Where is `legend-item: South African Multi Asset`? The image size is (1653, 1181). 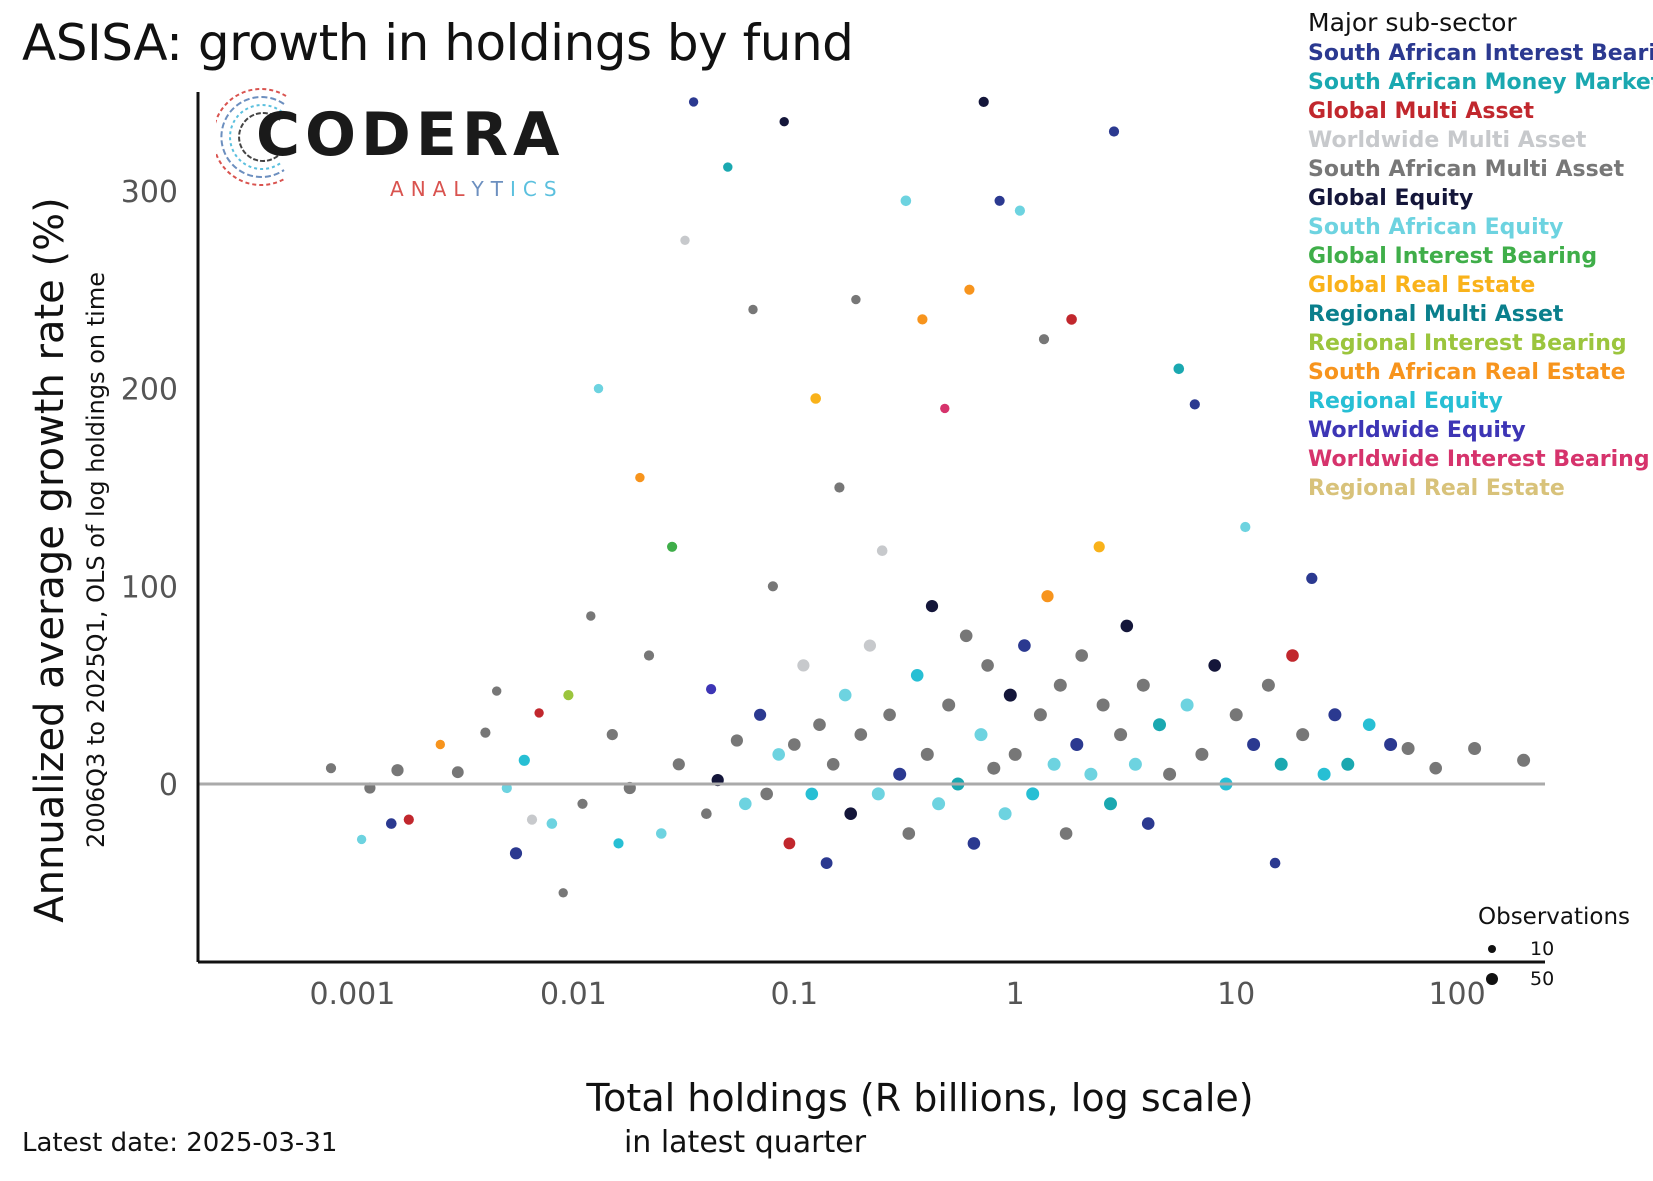
legend-item: South African Multi Asset is located at coordinates (1466, 169).